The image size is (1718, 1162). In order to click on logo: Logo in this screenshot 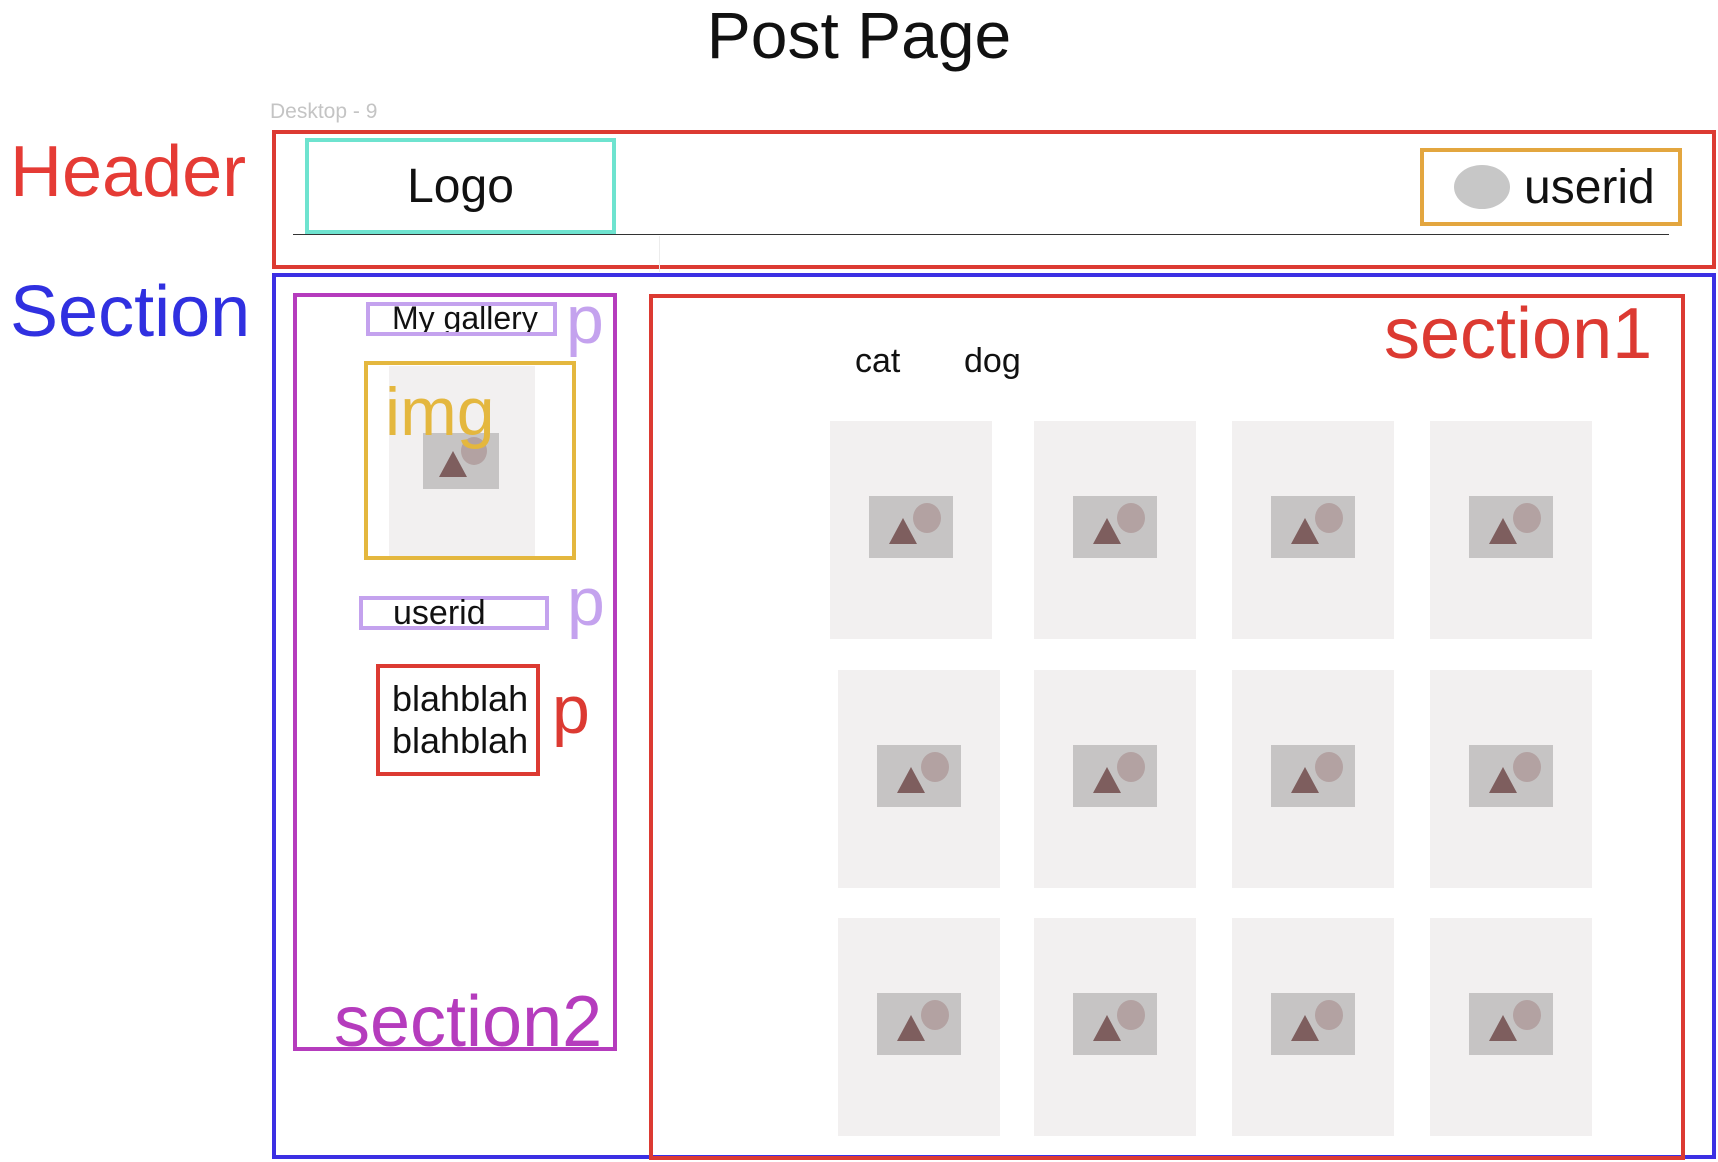, I will do `click(460, 186)`.